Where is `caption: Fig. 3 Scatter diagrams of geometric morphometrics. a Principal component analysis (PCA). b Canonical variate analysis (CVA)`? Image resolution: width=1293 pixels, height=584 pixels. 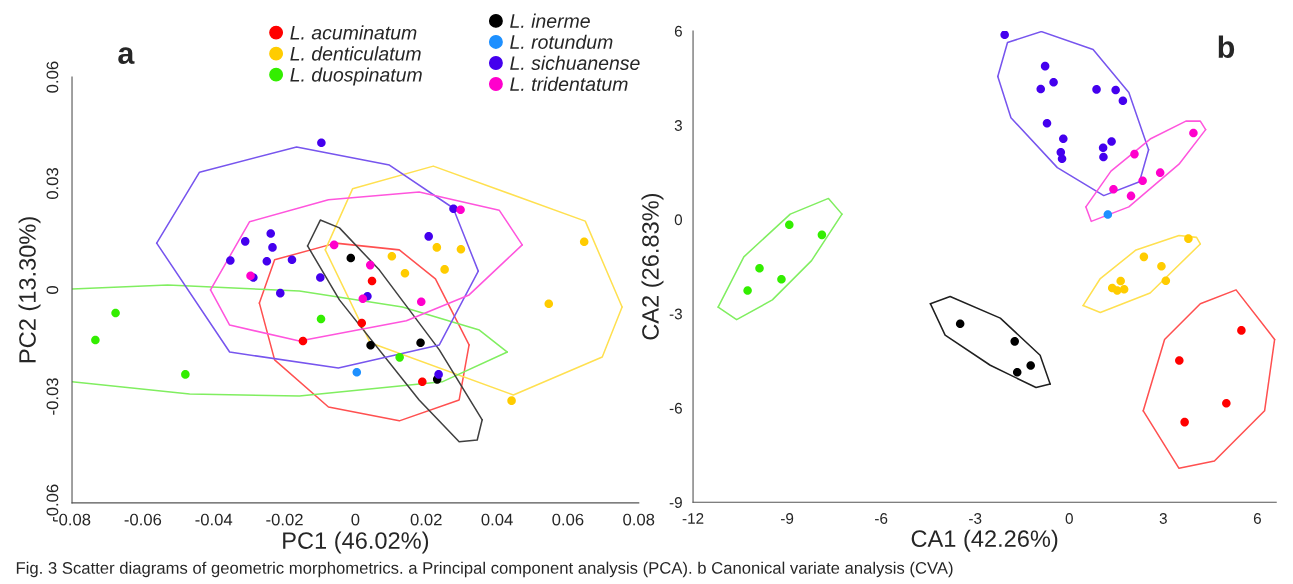 caption: Fig. 3 Scatter diagrams of geometric morphometrics. a Principal component analysis (PCA). b Canonical variate analysis (CVA) is located at coordinates (484, 569).